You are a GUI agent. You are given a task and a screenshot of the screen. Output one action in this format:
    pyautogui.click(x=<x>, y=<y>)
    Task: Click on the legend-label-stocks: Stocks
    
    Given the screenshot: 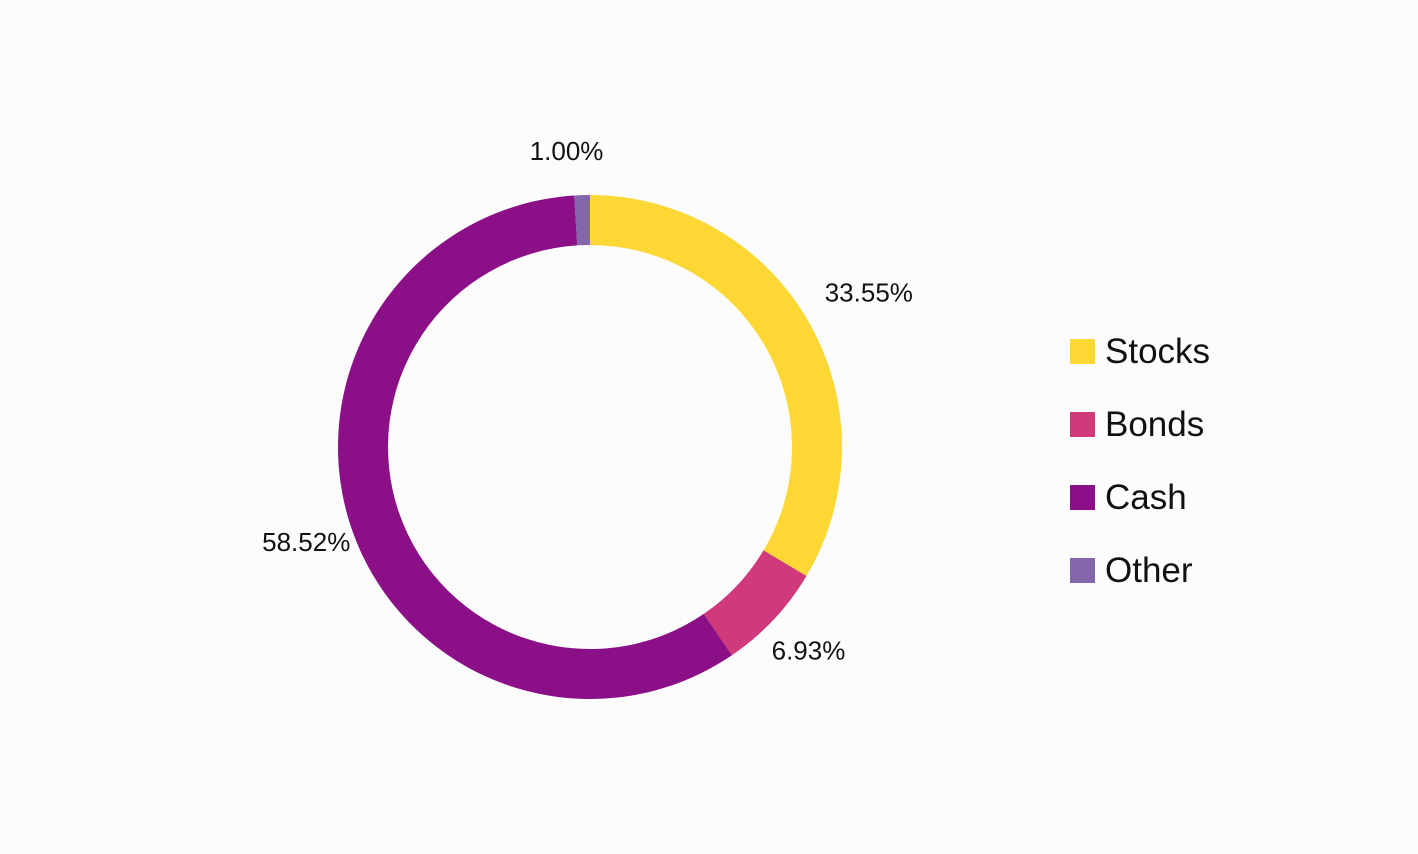 What is the action you would take?
    pyautogui.click(x=1158, y=351)
    